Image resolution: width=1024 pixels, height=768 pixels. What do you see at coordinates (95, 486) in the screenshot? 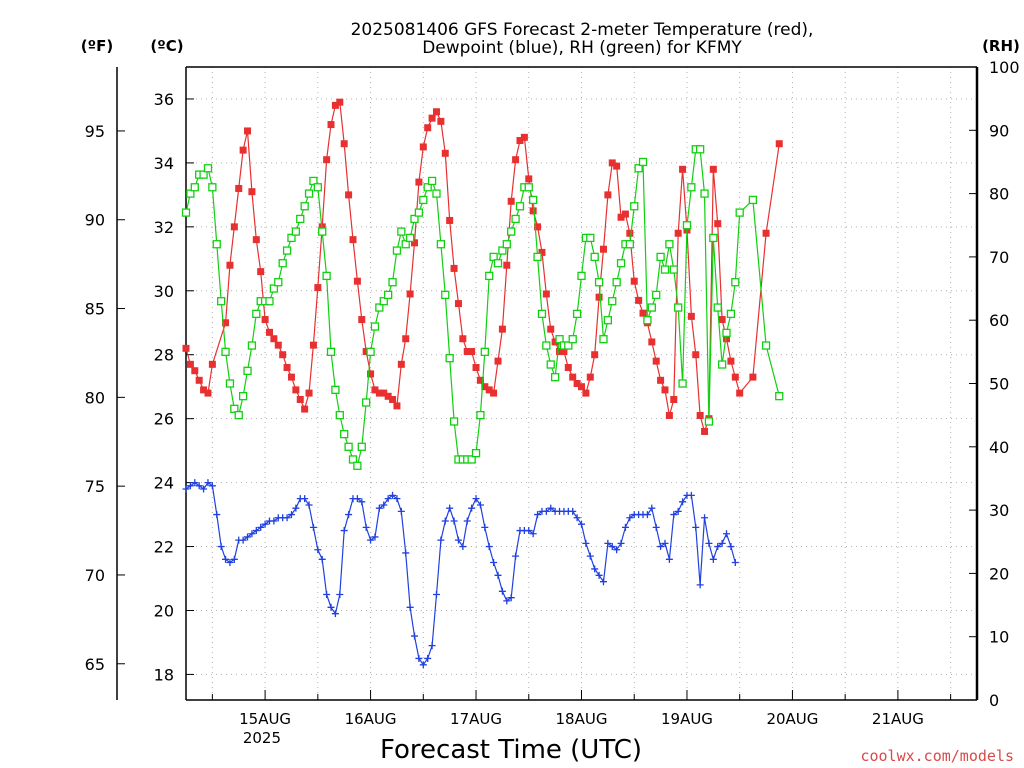
I see `ytick-label-f-75: 75` at bounding box center [95, 486].